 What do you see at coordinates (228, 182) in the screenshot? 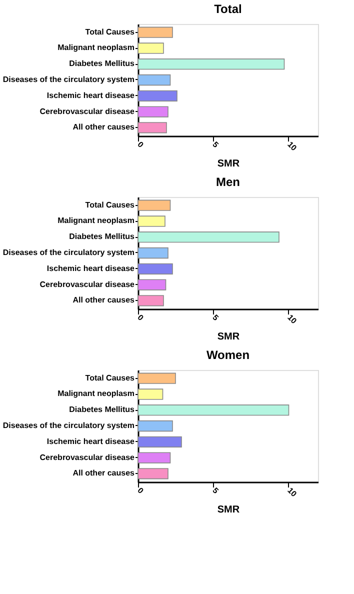
I see `chart-title: Men` at bounding box center [228, 182].